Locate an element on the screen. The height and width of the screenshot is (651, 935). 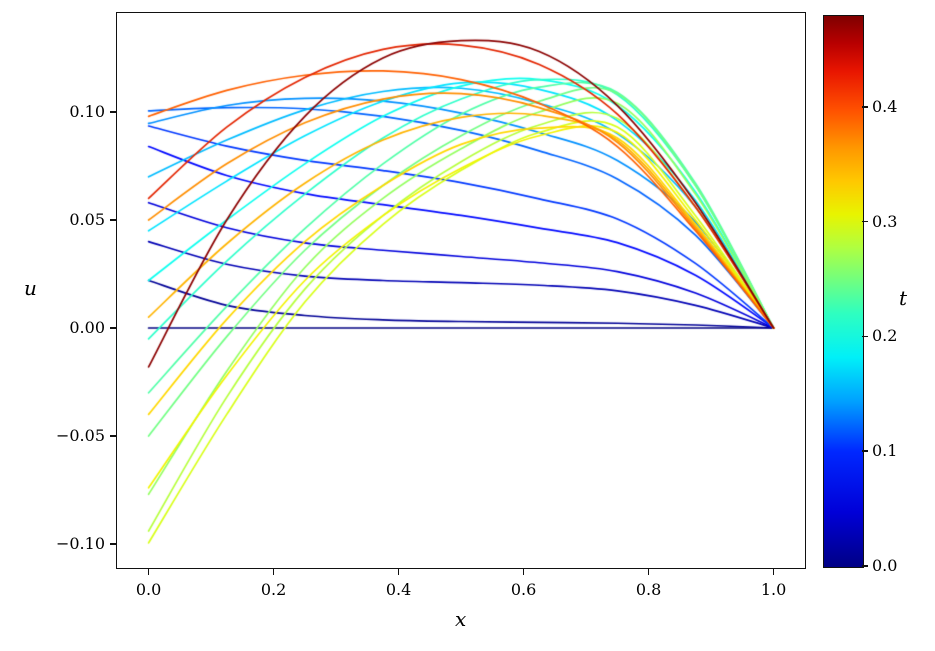
colorbar-tick-label: 0.4 is located at coordinates (885, 106).